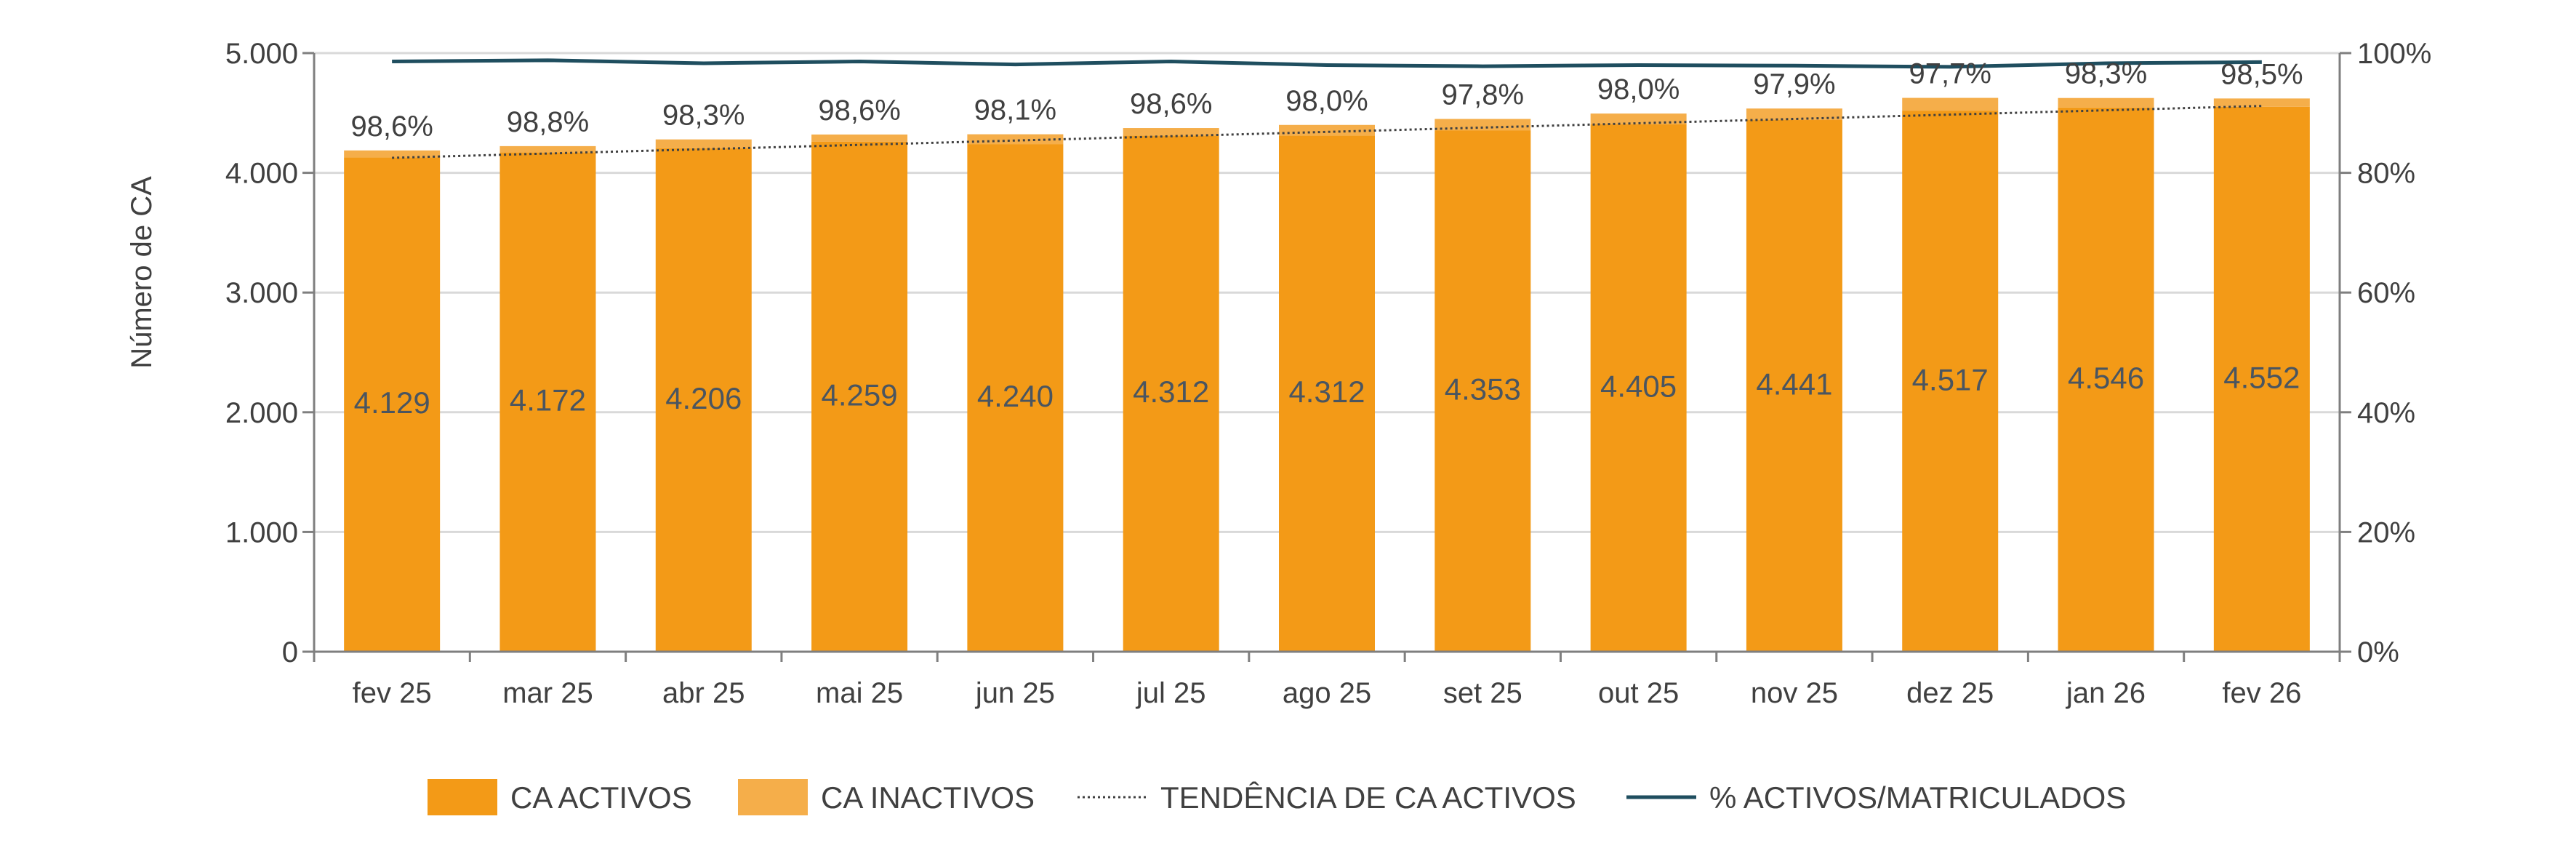 This screenshot has width=2576, height=859. I want to click on y-tick-label: 0, so click(290, 652).